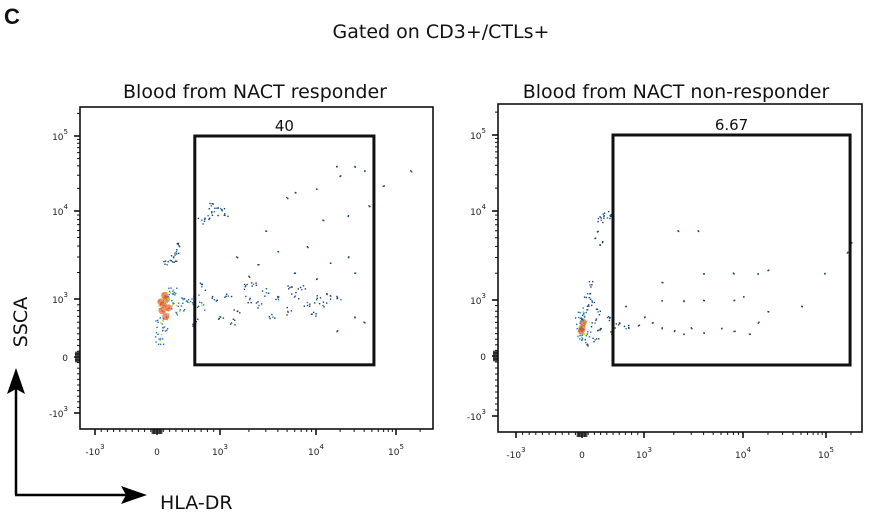  Describe the element at coordinates (168, 308) in the screenshot. I see `density-core` at that location.